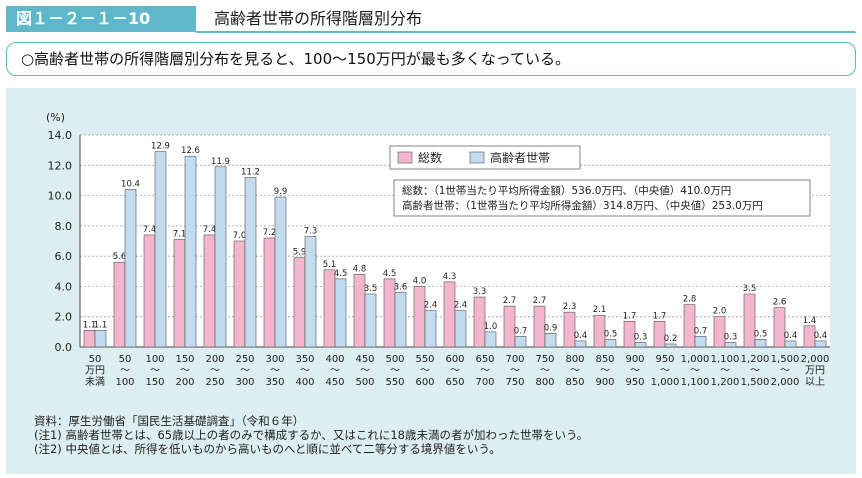 Image resolution: width=862 pixels, height=478 pixels. Describe the element at coordinates (220, 162) in the screenshot. I see `data-label: 11.9` at that location.